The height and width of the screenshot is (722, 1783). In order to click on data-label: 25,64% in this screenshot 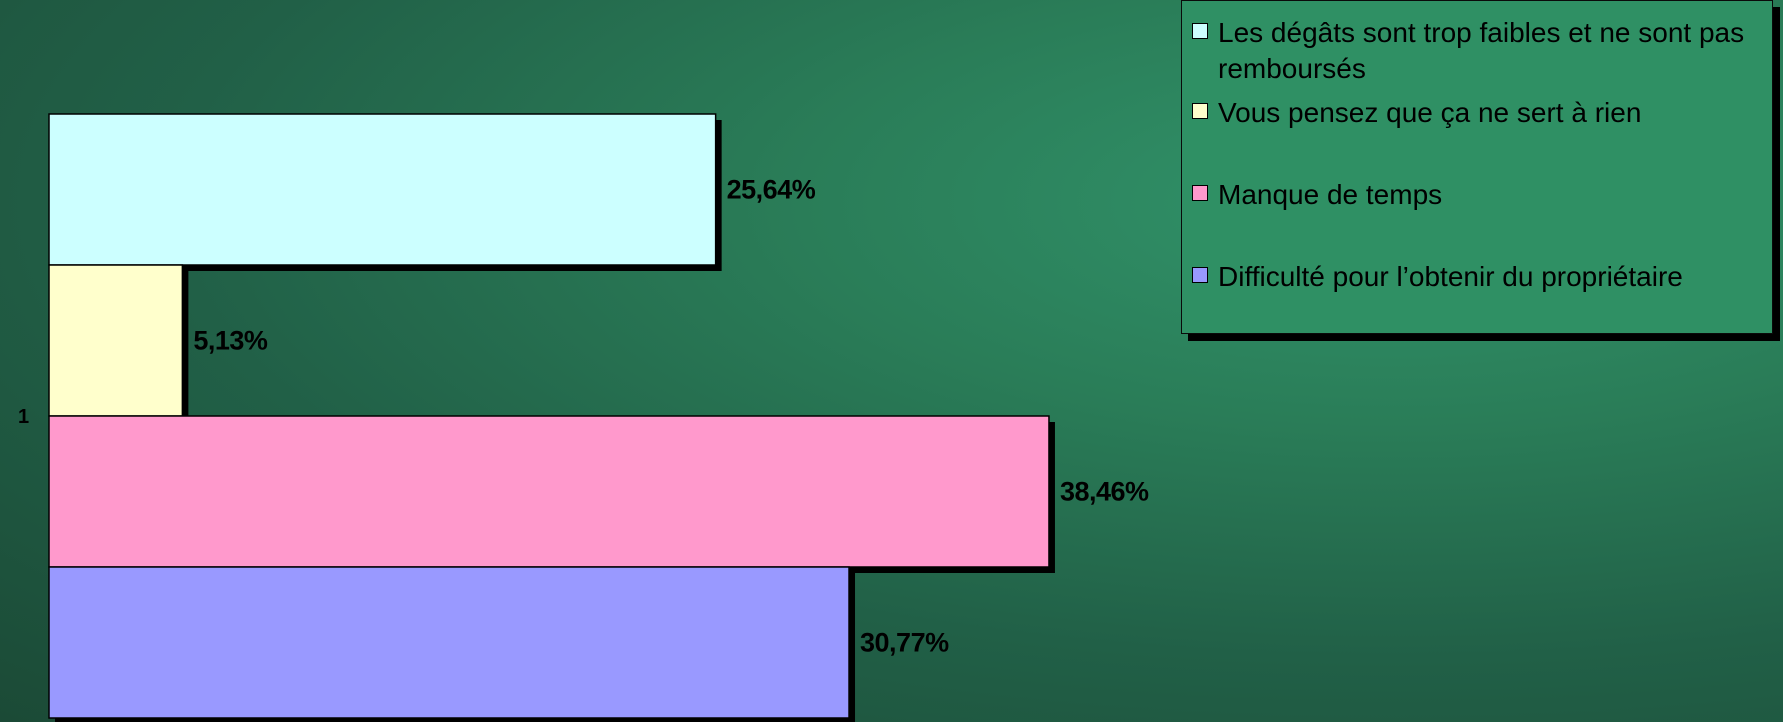, I will do `click(771, 190)`.